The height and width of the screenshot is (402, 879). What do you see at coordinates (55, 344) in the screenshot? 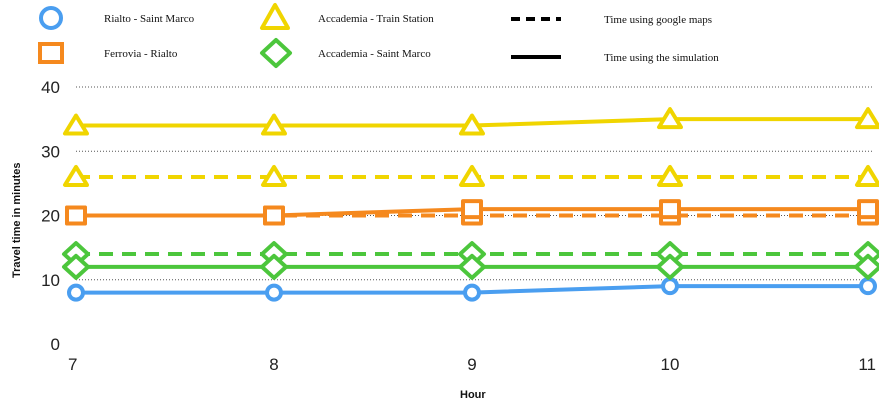
I see `y-tick-label: 0` at bounding box center [55, 344].